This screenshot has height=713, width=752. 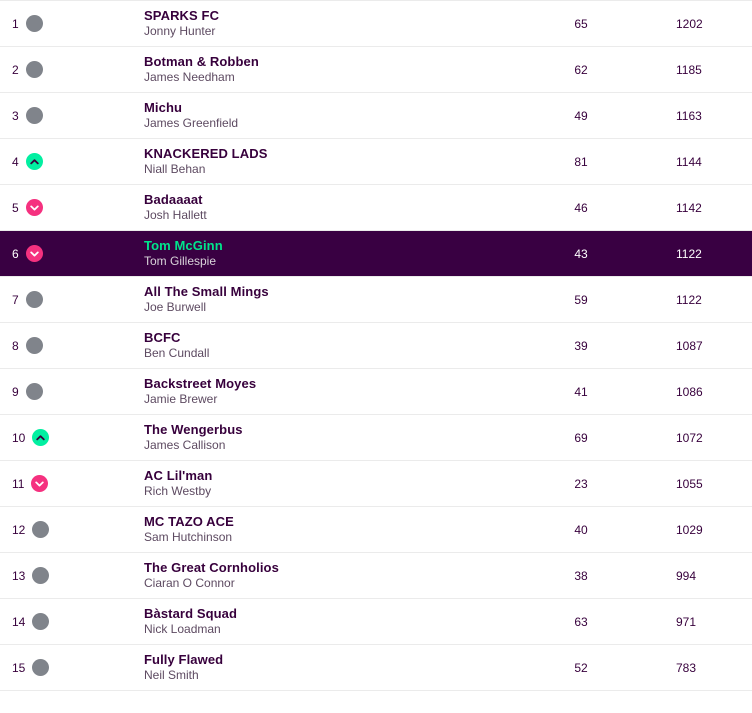 What do you see at coordinates (211, 567) in the screenshot?
I see `team-name-link: The Great Cornholios` at bounding box center [211, 567].